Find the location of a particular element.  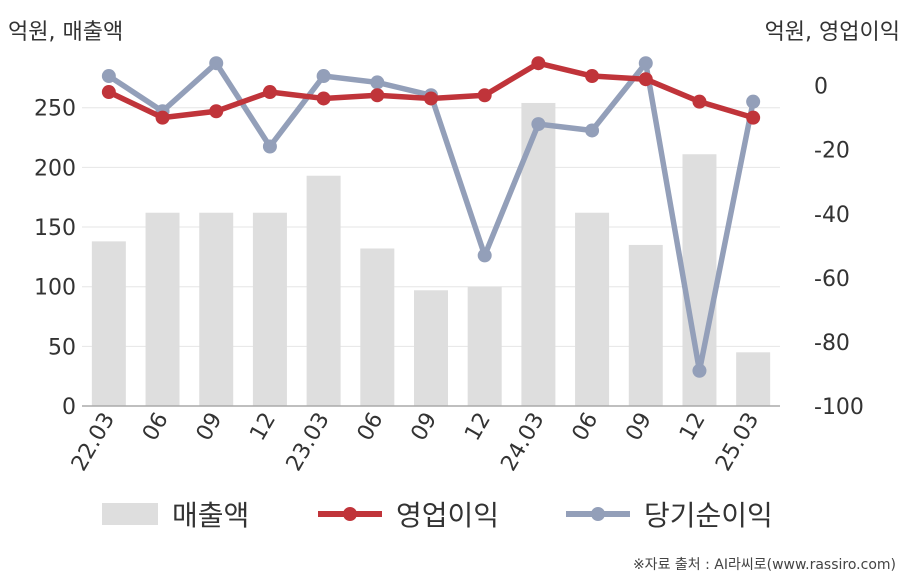

left-tick-label: 150 is located at coordinates (55, 228).